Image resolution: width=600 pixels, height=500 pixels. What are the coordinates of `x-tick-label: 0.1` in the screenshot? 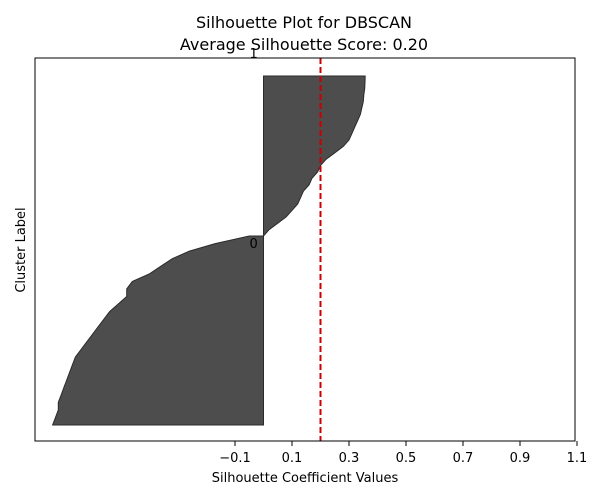 It's located at (292, 458).